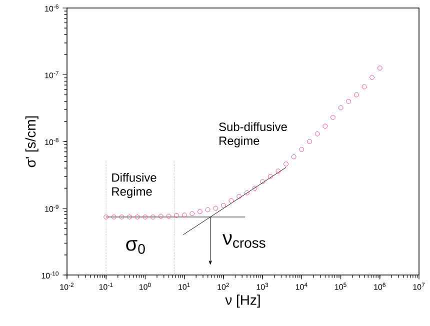  What do you see at coordinates (135, 247) in the screenshot?
I see `annotation: σ$_{0}$` at bounding box center [135, 247].